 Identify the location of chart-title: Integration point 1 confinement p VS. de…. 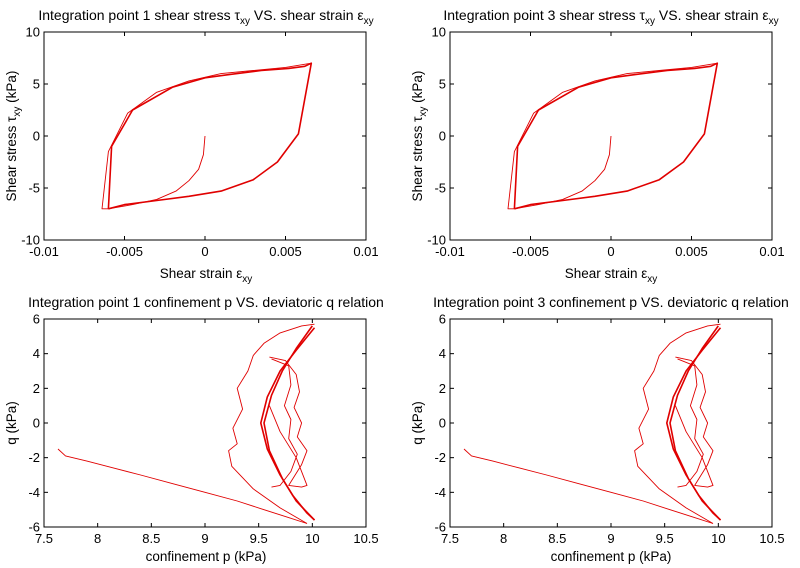
(206, 302).